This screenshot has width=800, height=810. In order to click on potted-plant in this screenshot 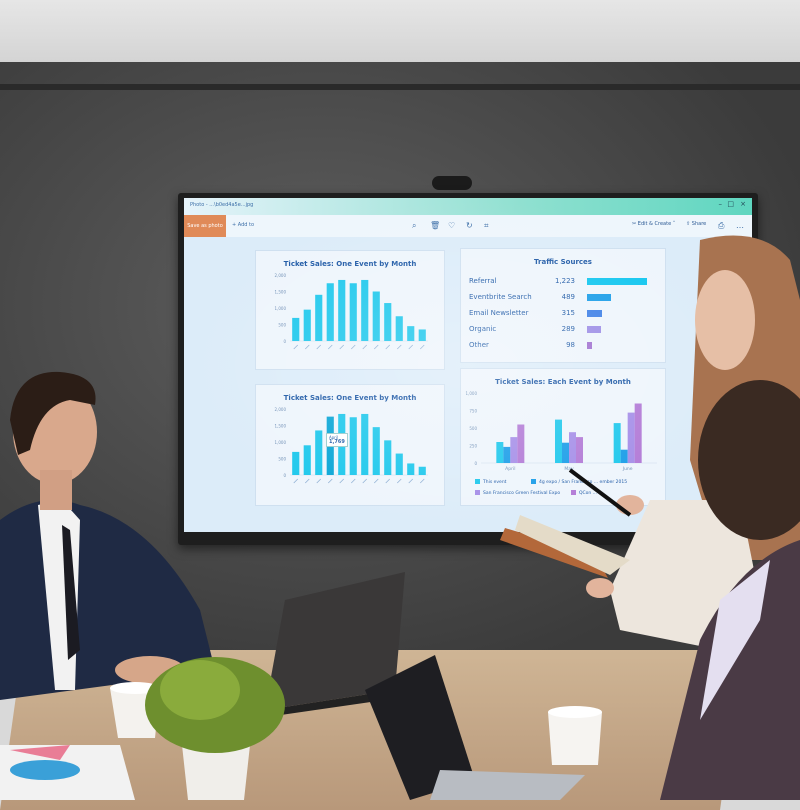, I will do `click(215, 728)`.